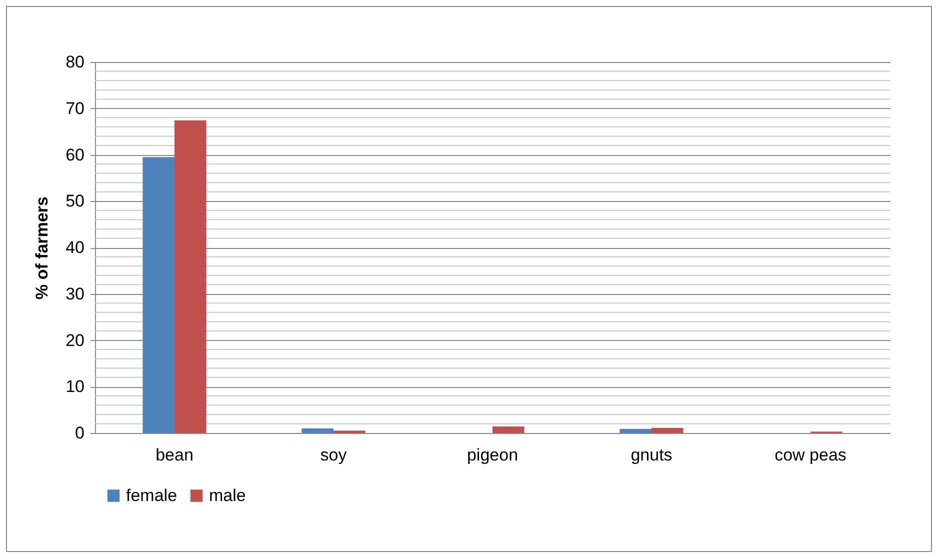 The width and height of the screenshot is (940, 560). Describe the element at coordinates (152, 495) in the screenshot. I see `legend-label: female` at that location.